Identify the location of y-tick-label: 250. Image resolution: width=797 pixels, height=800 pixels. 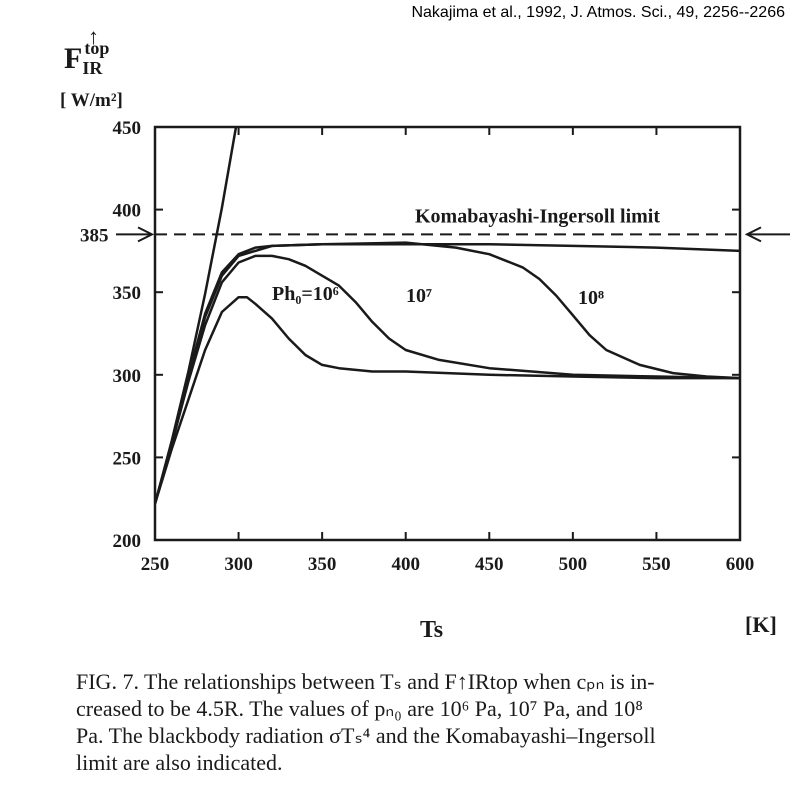
(127, 458).